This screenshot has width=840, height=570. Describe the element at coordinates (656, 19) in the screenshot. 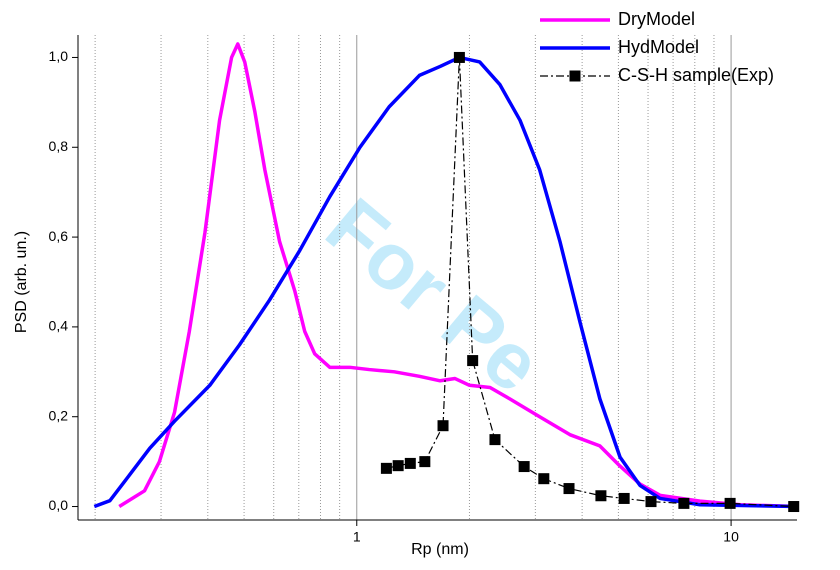

I see `legend-label: DryModel` at that location.